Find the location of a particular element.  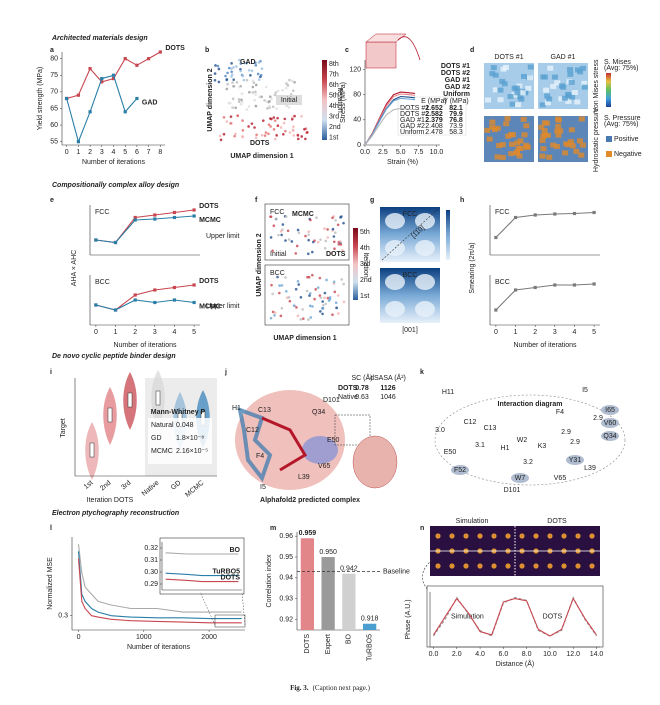

y-tick-label: 0.95 is located at coordinates (286, 557).